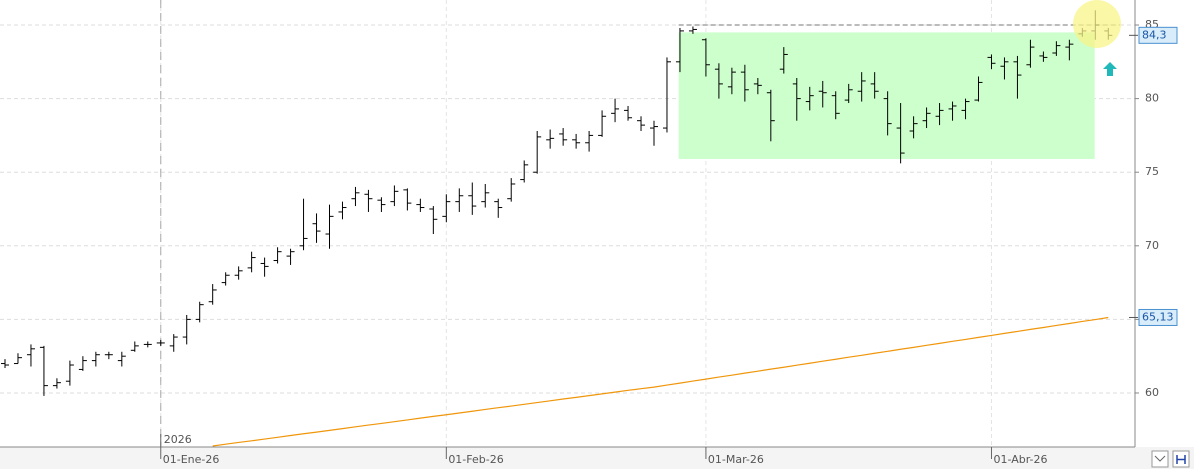  What do you see at coordinates (1181, 459) in the screenshot?
I see `scroll-icon` at bounding box center [1181, 459].